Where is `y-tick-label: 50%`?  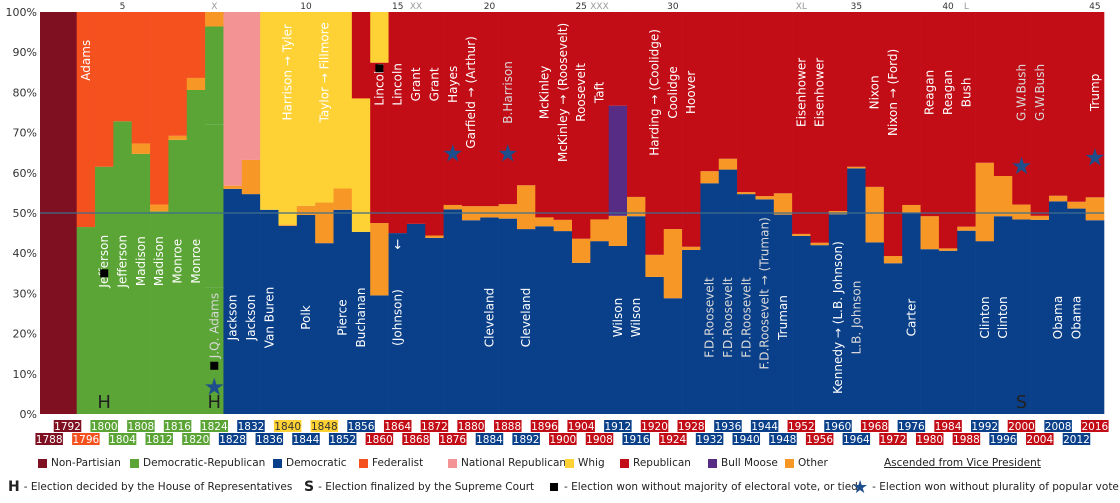 y-tick-label: 50% is located at coordinates (25, 213).